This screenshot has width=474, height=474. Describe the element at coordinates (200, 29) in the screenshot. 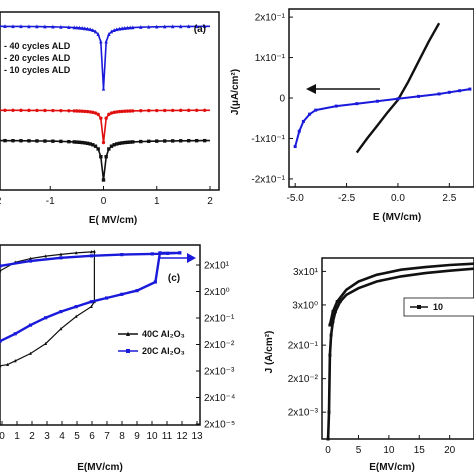

I see `panel-a-tag: (a)` at that location.